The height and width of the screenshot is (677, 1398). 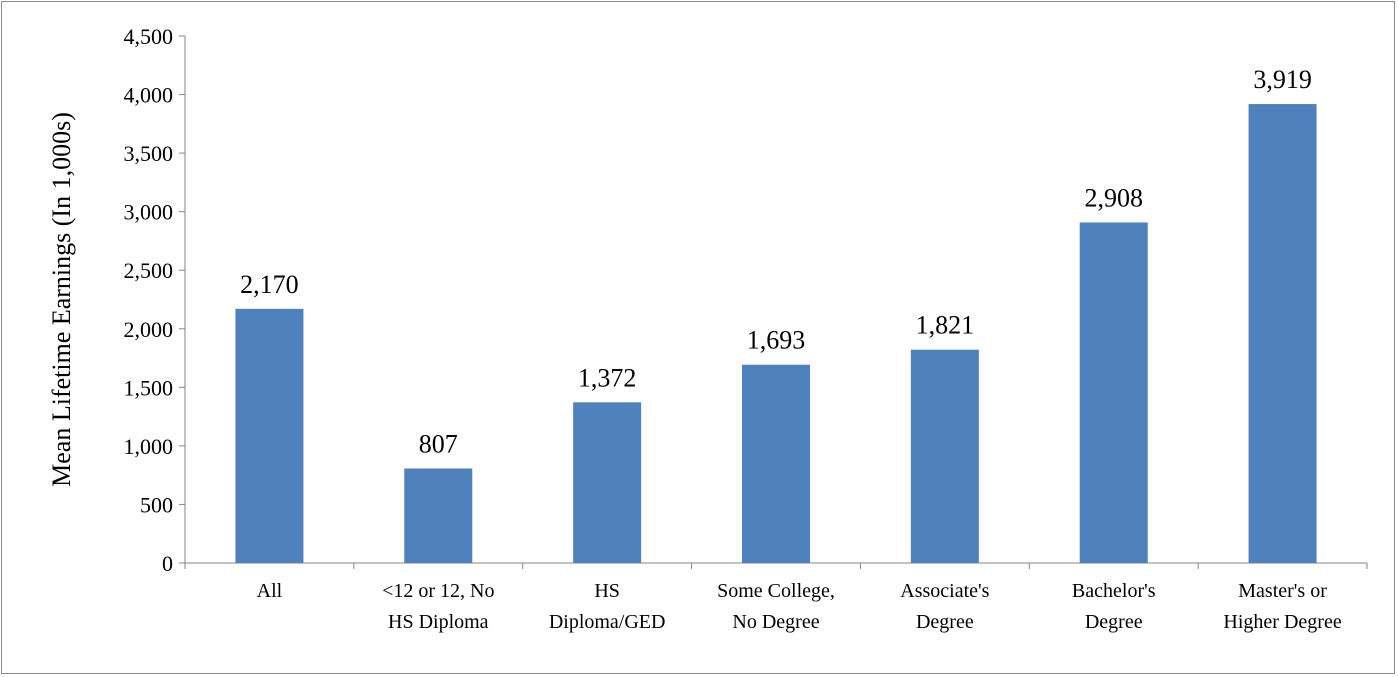 I want to click on category-label: Higher Degree, so click(x=1282, y=622).